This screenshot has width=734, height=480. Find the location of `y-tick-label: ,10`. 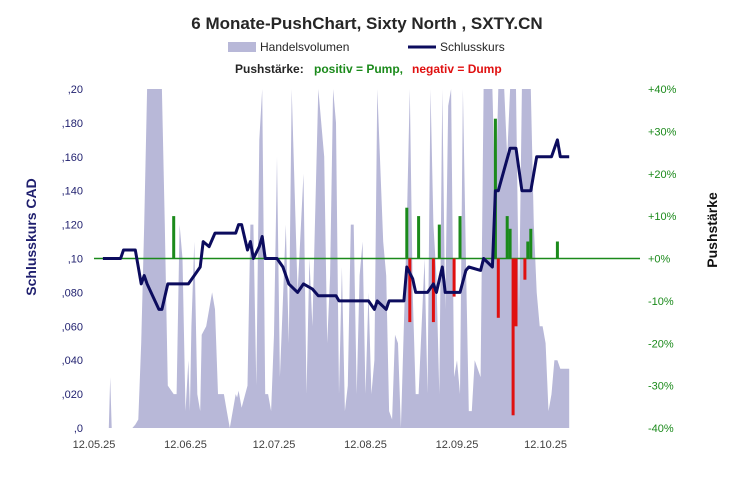

y-tick-label: ,10 is located at coordinates (75, 260).